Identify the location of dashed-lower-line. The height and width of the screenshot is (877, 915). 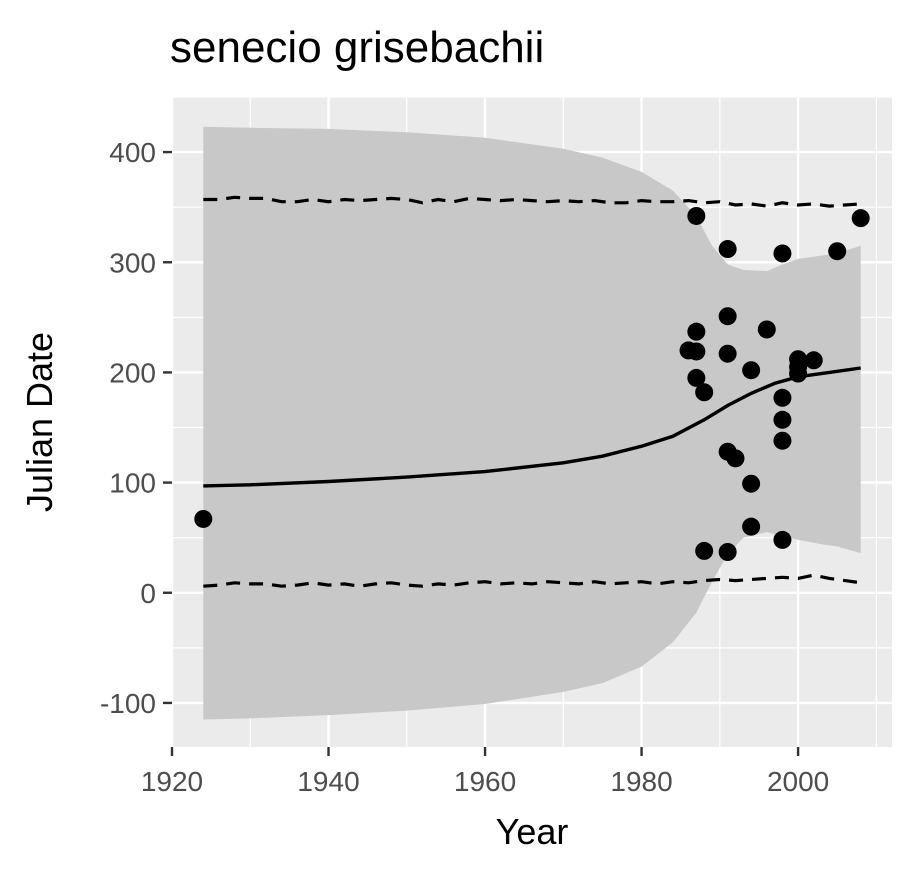
(532, 580).